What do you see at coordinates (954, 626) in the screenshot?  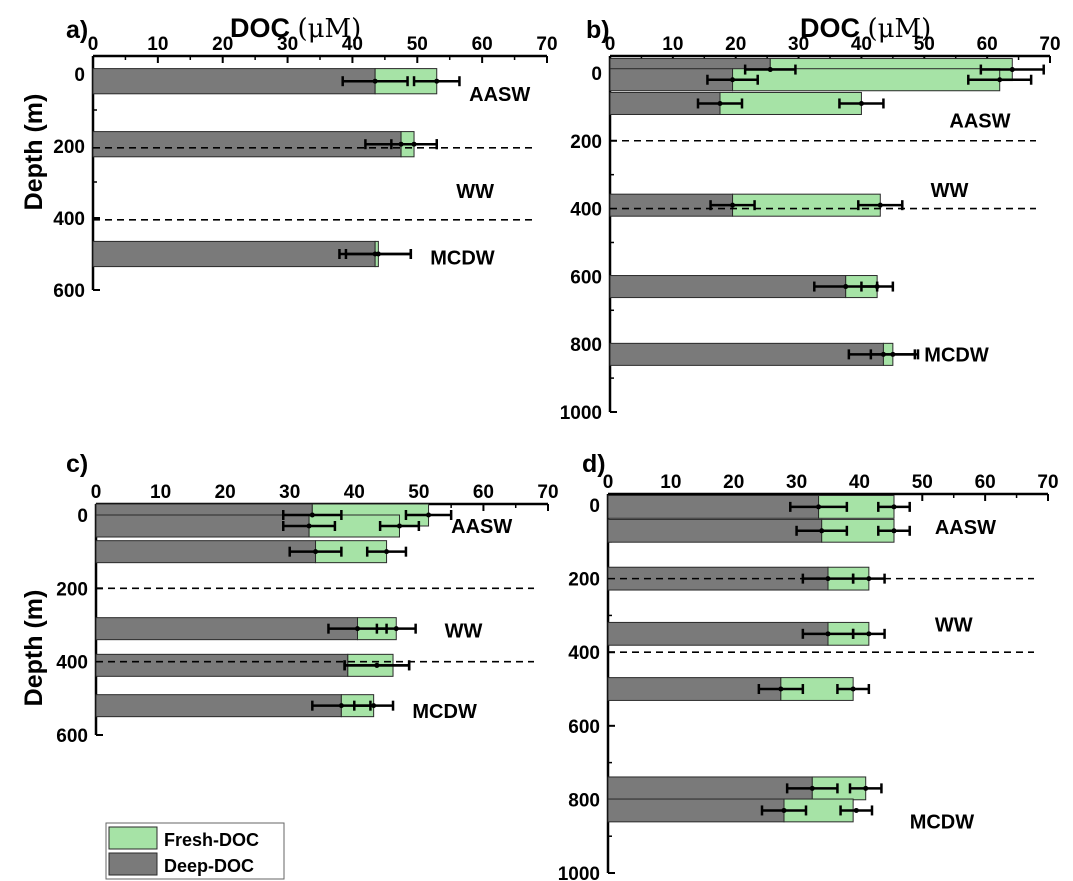 I see `panel-d-annotation-ww: WW` at bounding box center [954, 626].